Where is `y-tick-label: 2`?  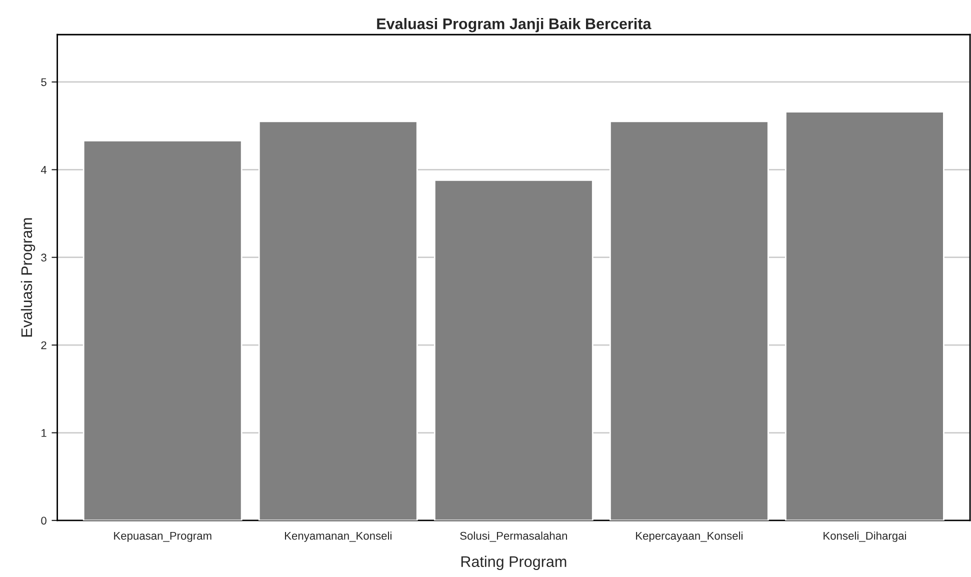
y-tick-label: 2 is located at coordinates (43, 345).